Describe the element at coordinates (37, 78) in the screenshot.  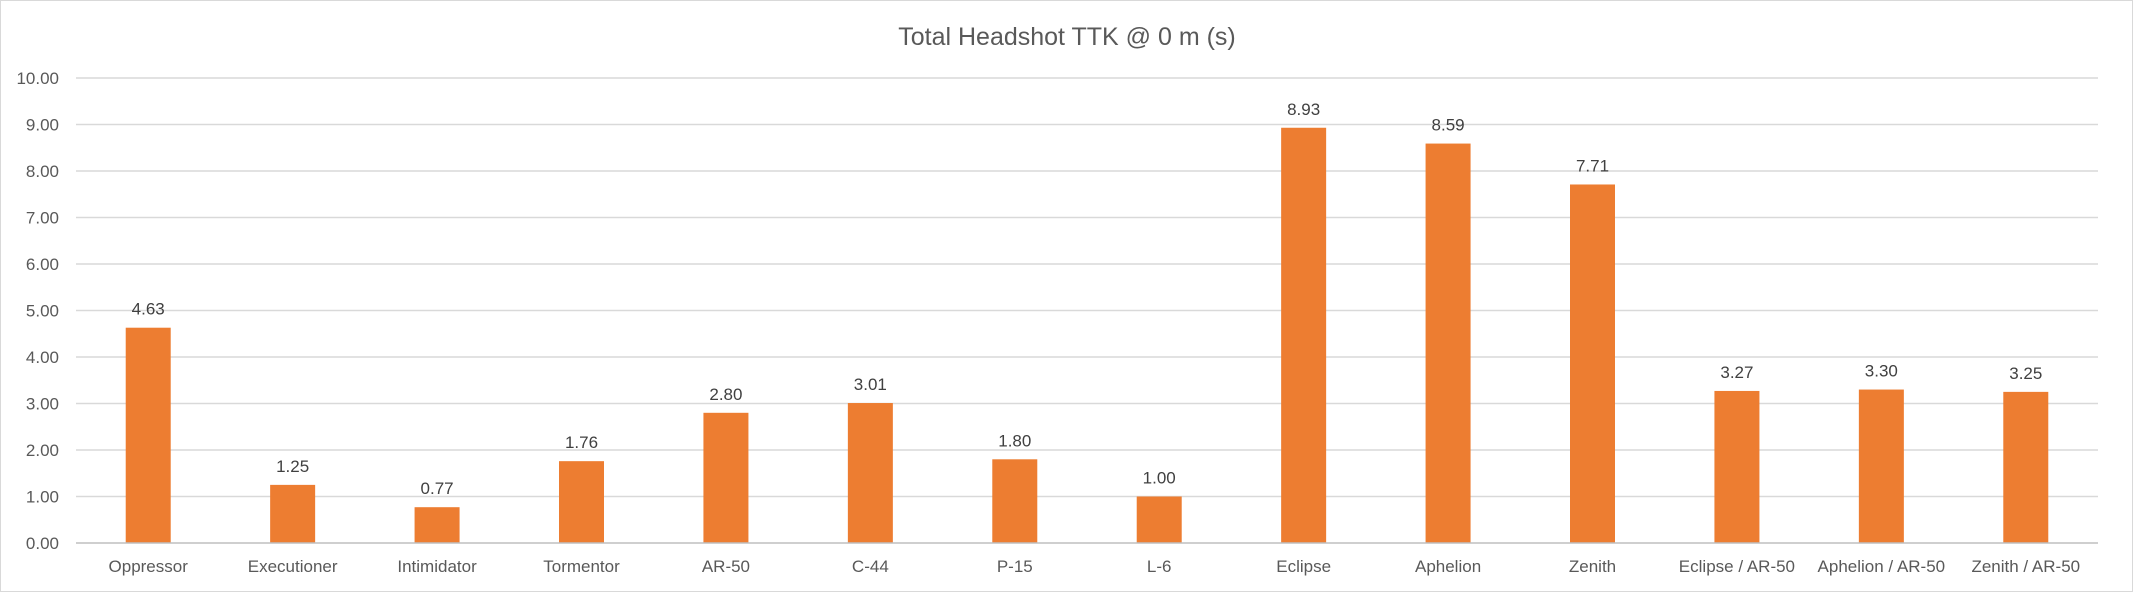
I see `y-tick-label: 10.00` at that location.